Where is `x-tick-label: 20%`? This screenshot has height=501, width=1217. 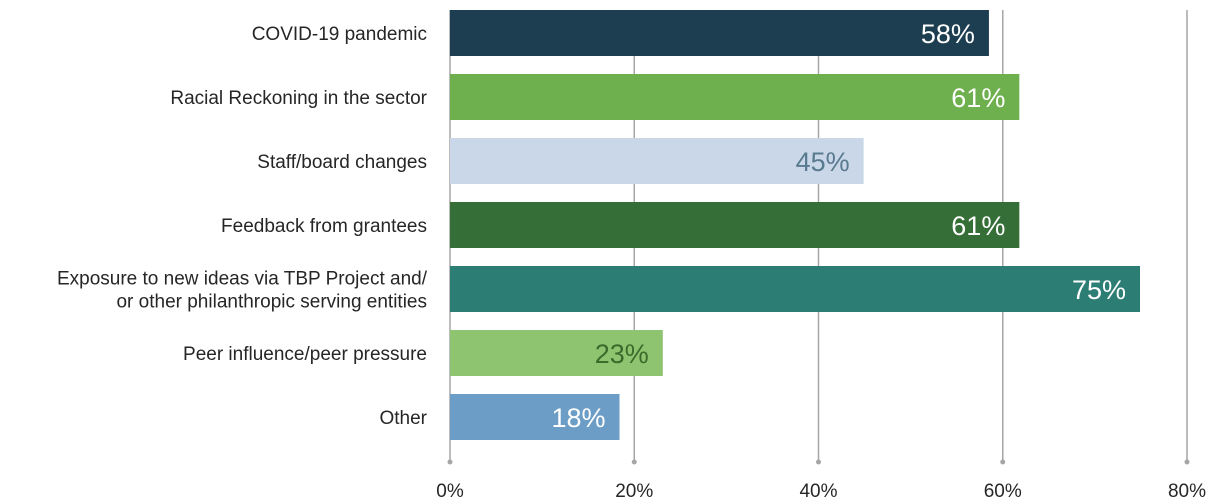 x-tick-label: 20% is located at coordinates (634, 491).